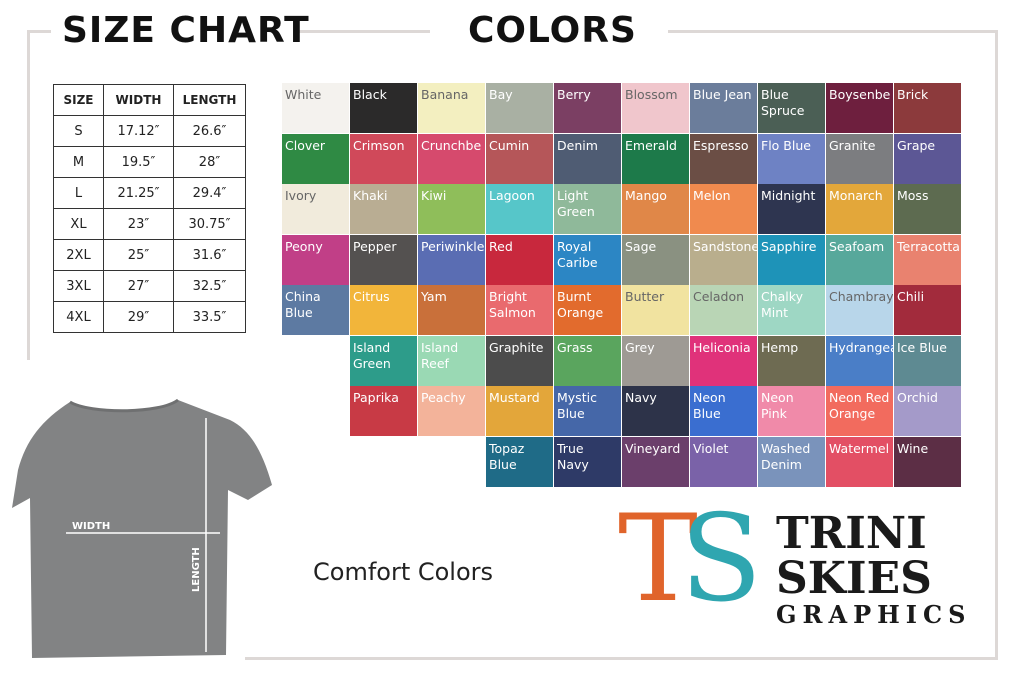 This screenshot has height=683, width=1024. What do you see at coordinates (640, 347) in the screenshot?
I see `swatch-label: Grey` at bounding box center [640, 347].